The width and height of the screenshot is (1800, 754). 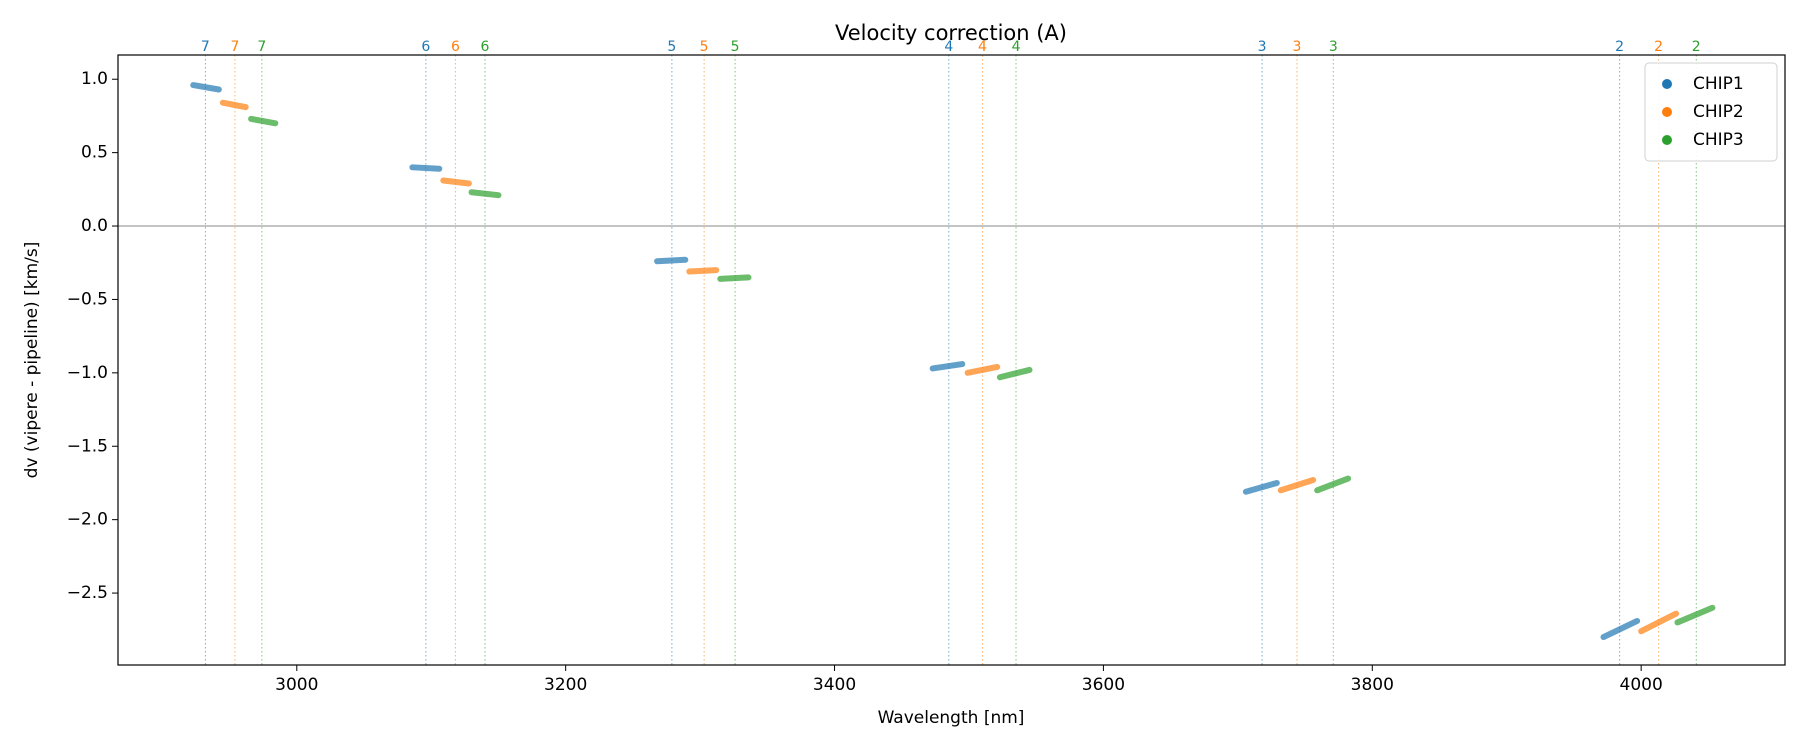 What do you see at coordinates (87, 299) in the screenshot?
I see `y-tick-label: −0.5` at bounding box center [87, 299].